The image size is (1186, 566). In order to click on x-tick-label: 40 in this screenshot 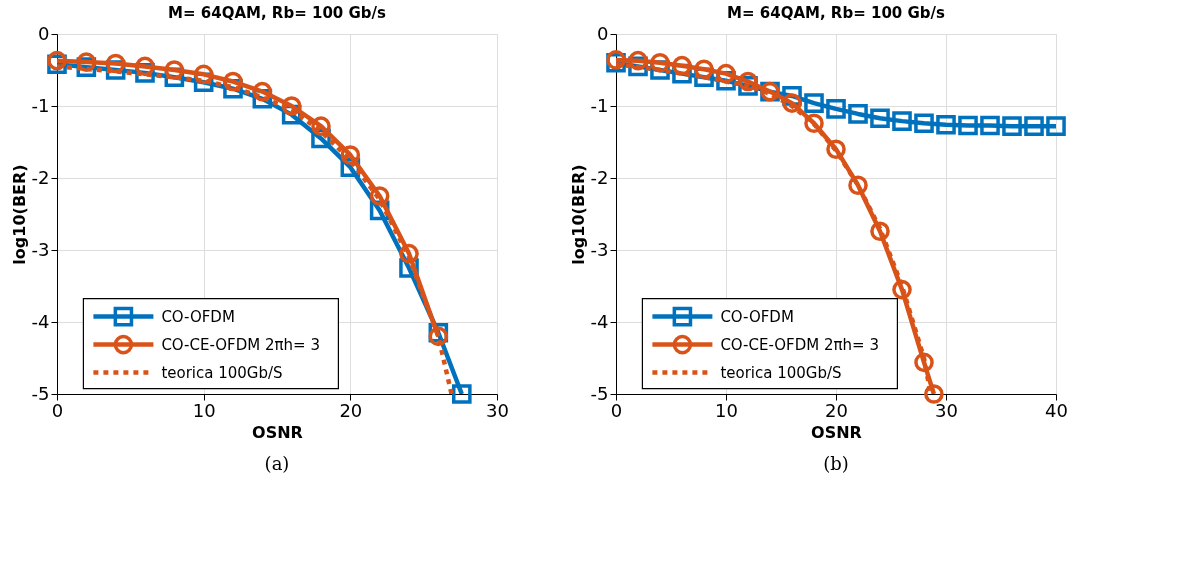, I will do `click(1056, 410)`.